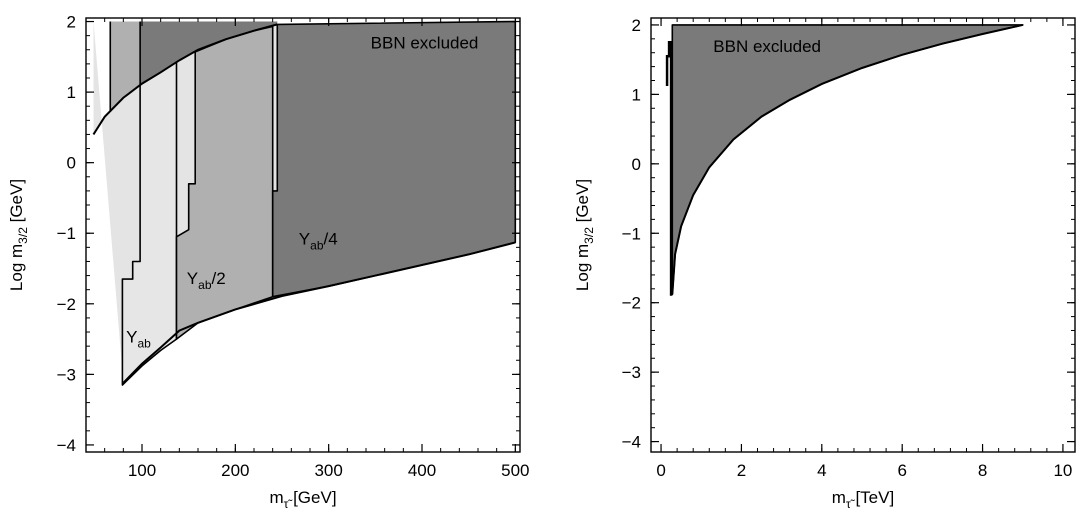 The image size is (1082, 513). I want to click on x-tick-label: 10, so click(1062, 470).